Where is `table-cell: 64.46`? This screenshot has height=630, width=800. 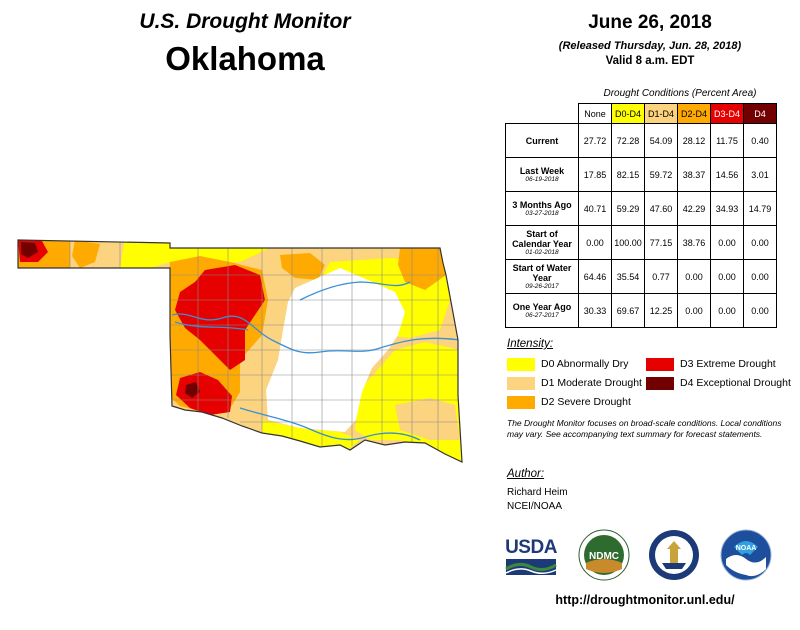
table-cell: 64.46 is located at coordinates (595, 276).